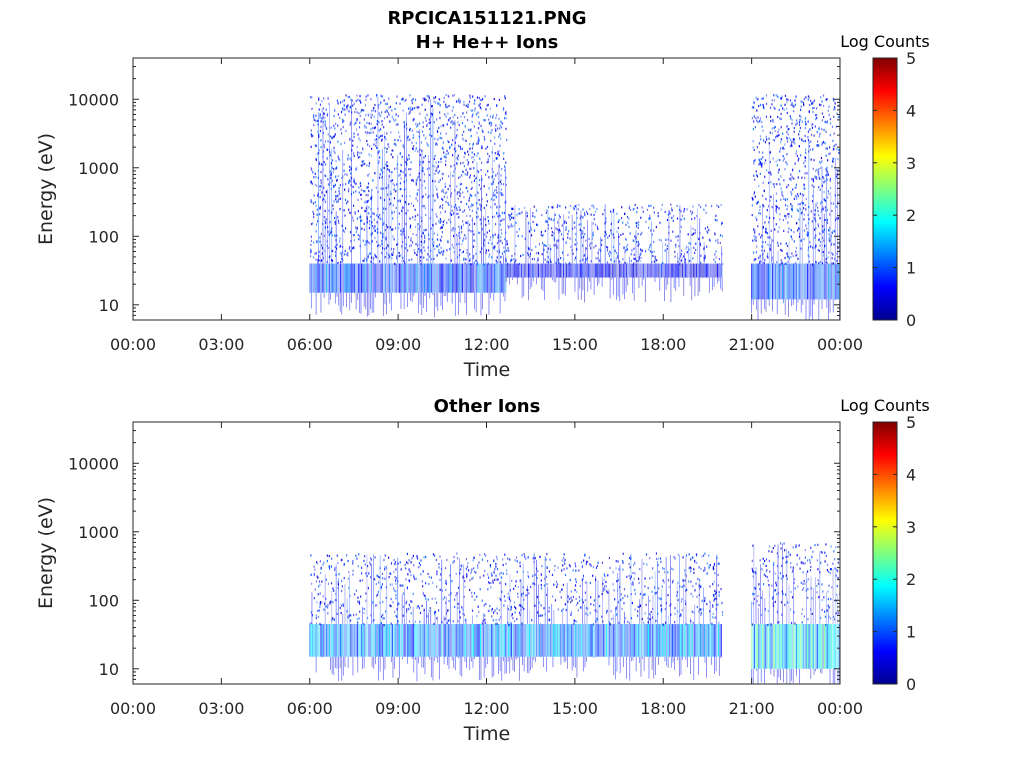  Describe the element at coordinates (487, 42) in the screenshot. I see `panel-title: H+ He++ Ions` at that location.